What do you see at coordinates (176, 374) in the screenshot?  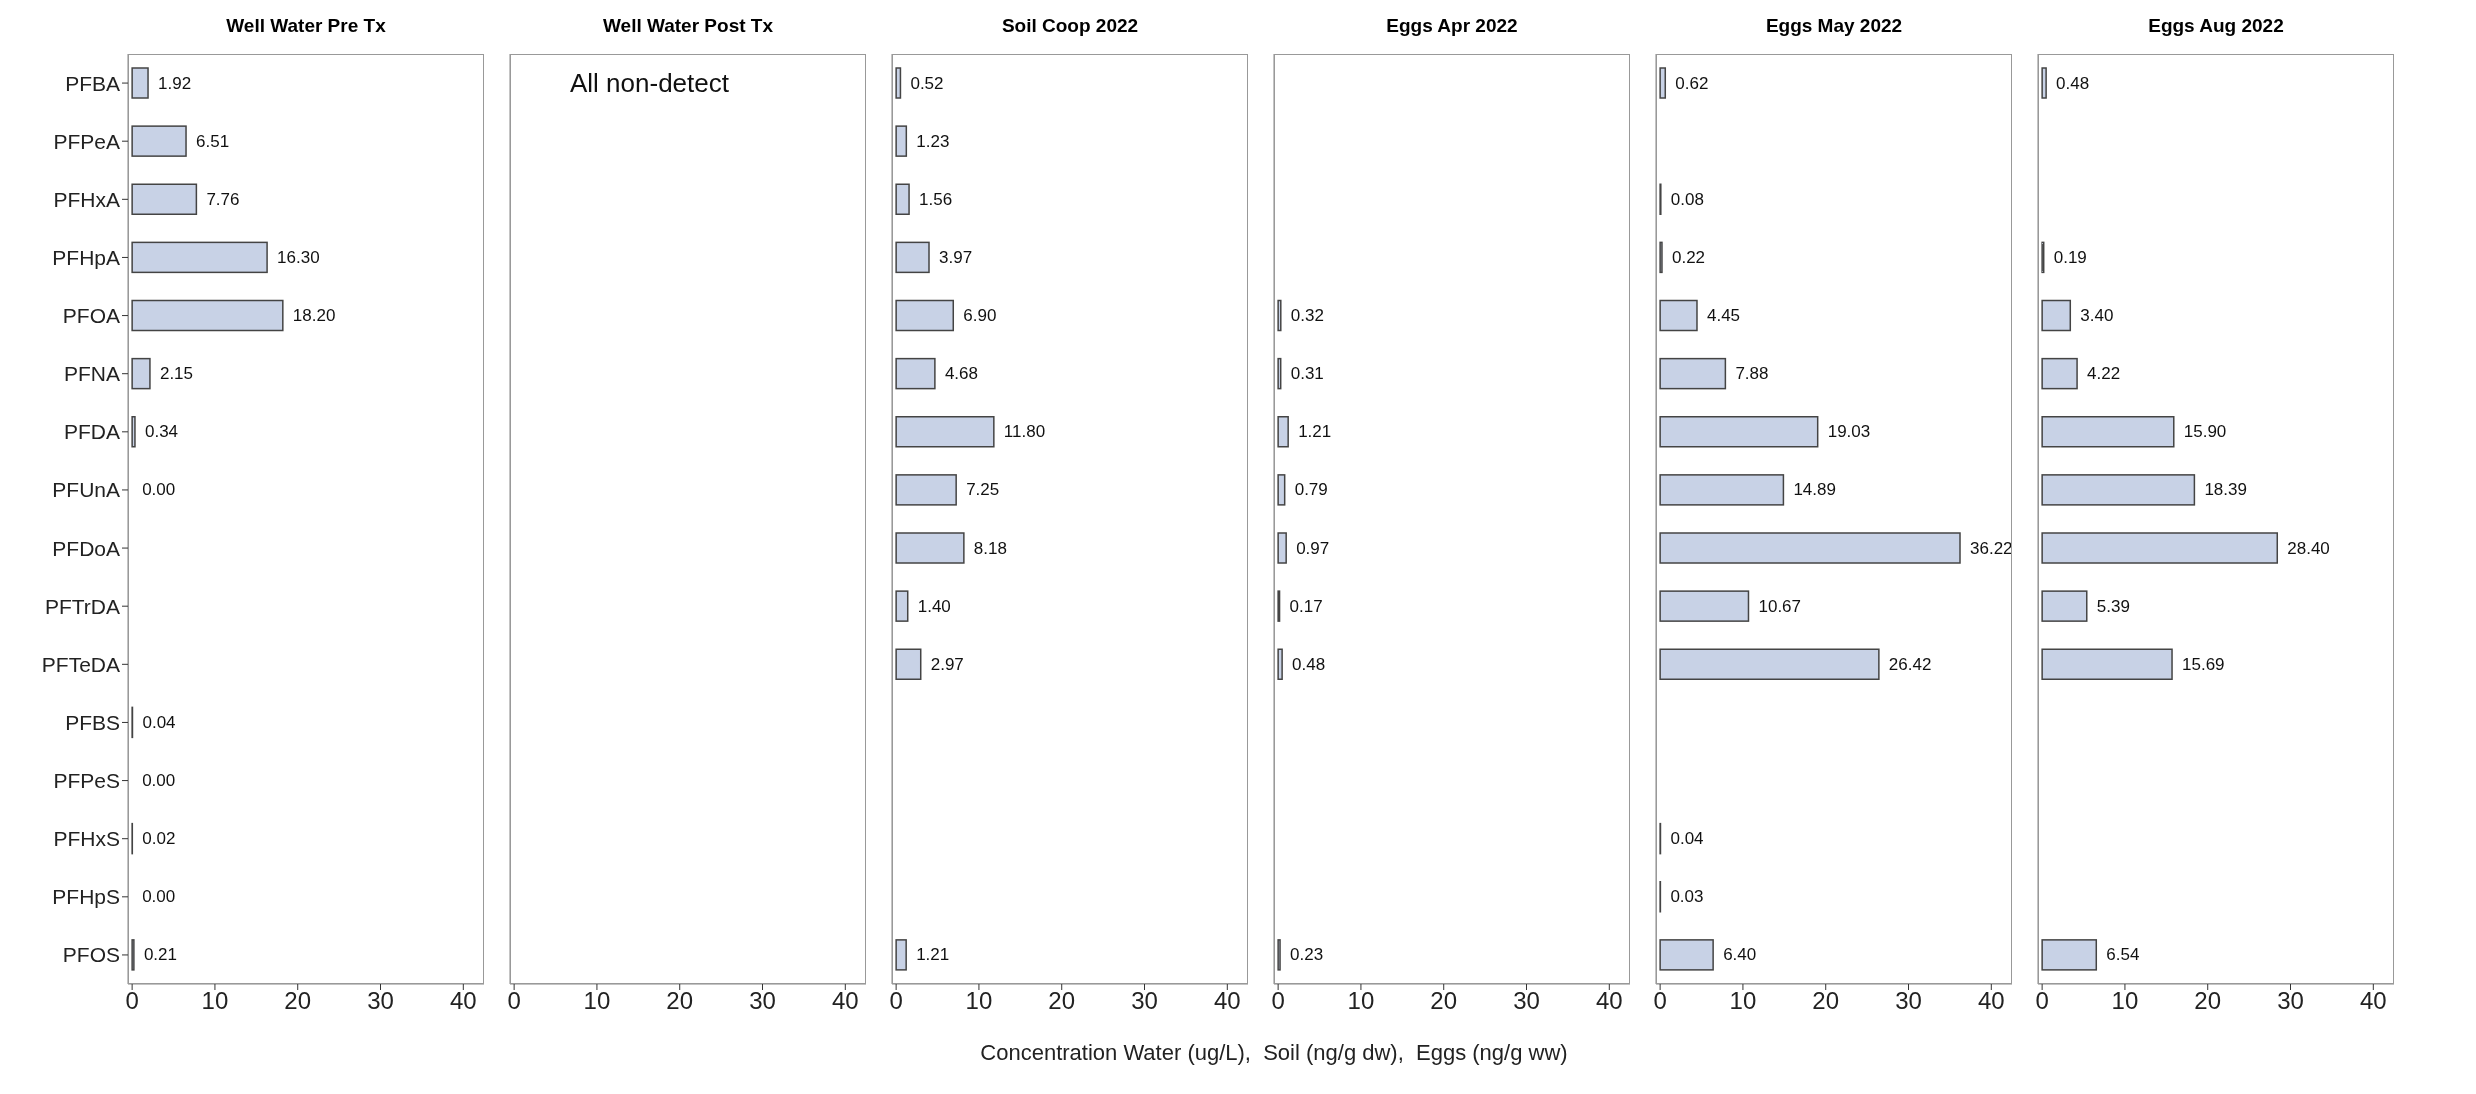 I see `data-label: 2.15` at bounding box center [176, 374].